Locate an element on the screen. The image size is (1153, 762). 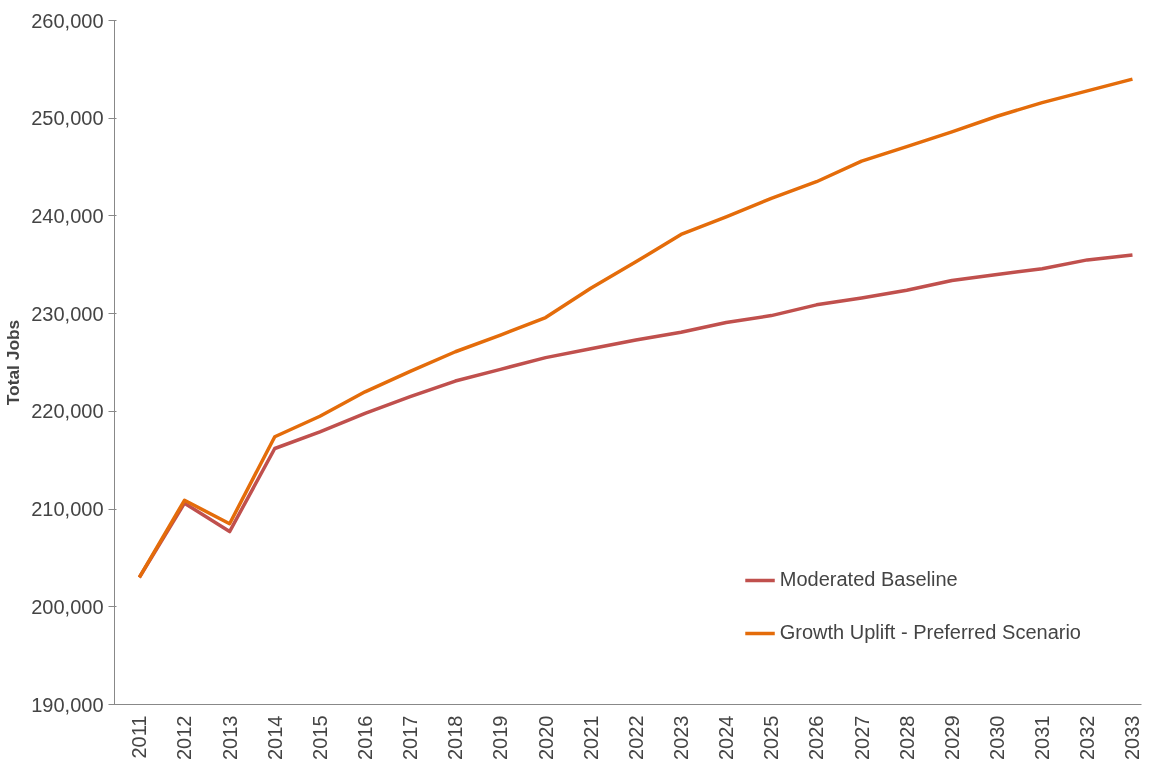
x-tick-label: 2020 is located at coordinates (545, 737).